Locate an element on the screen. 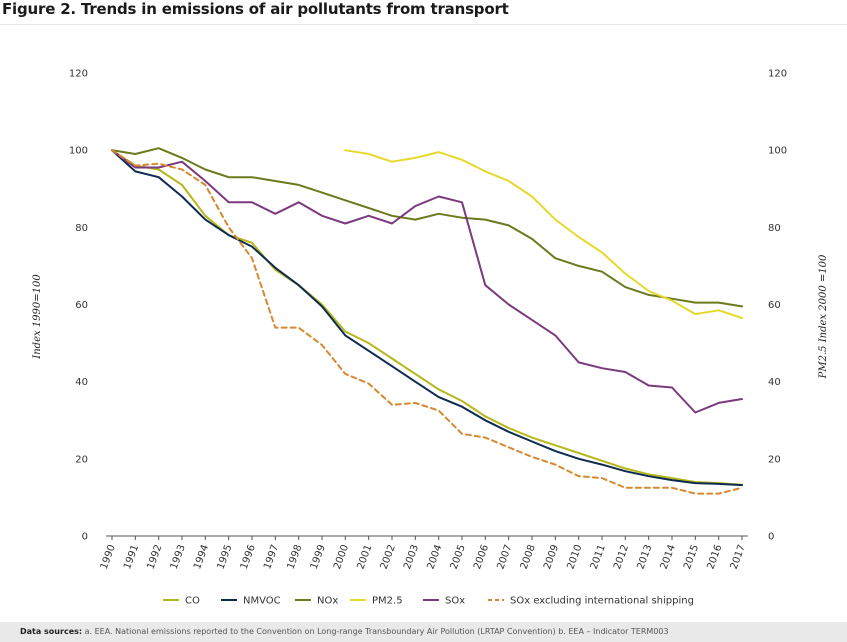  x-tick-label: 2006 is located at coordinates (481, 557).